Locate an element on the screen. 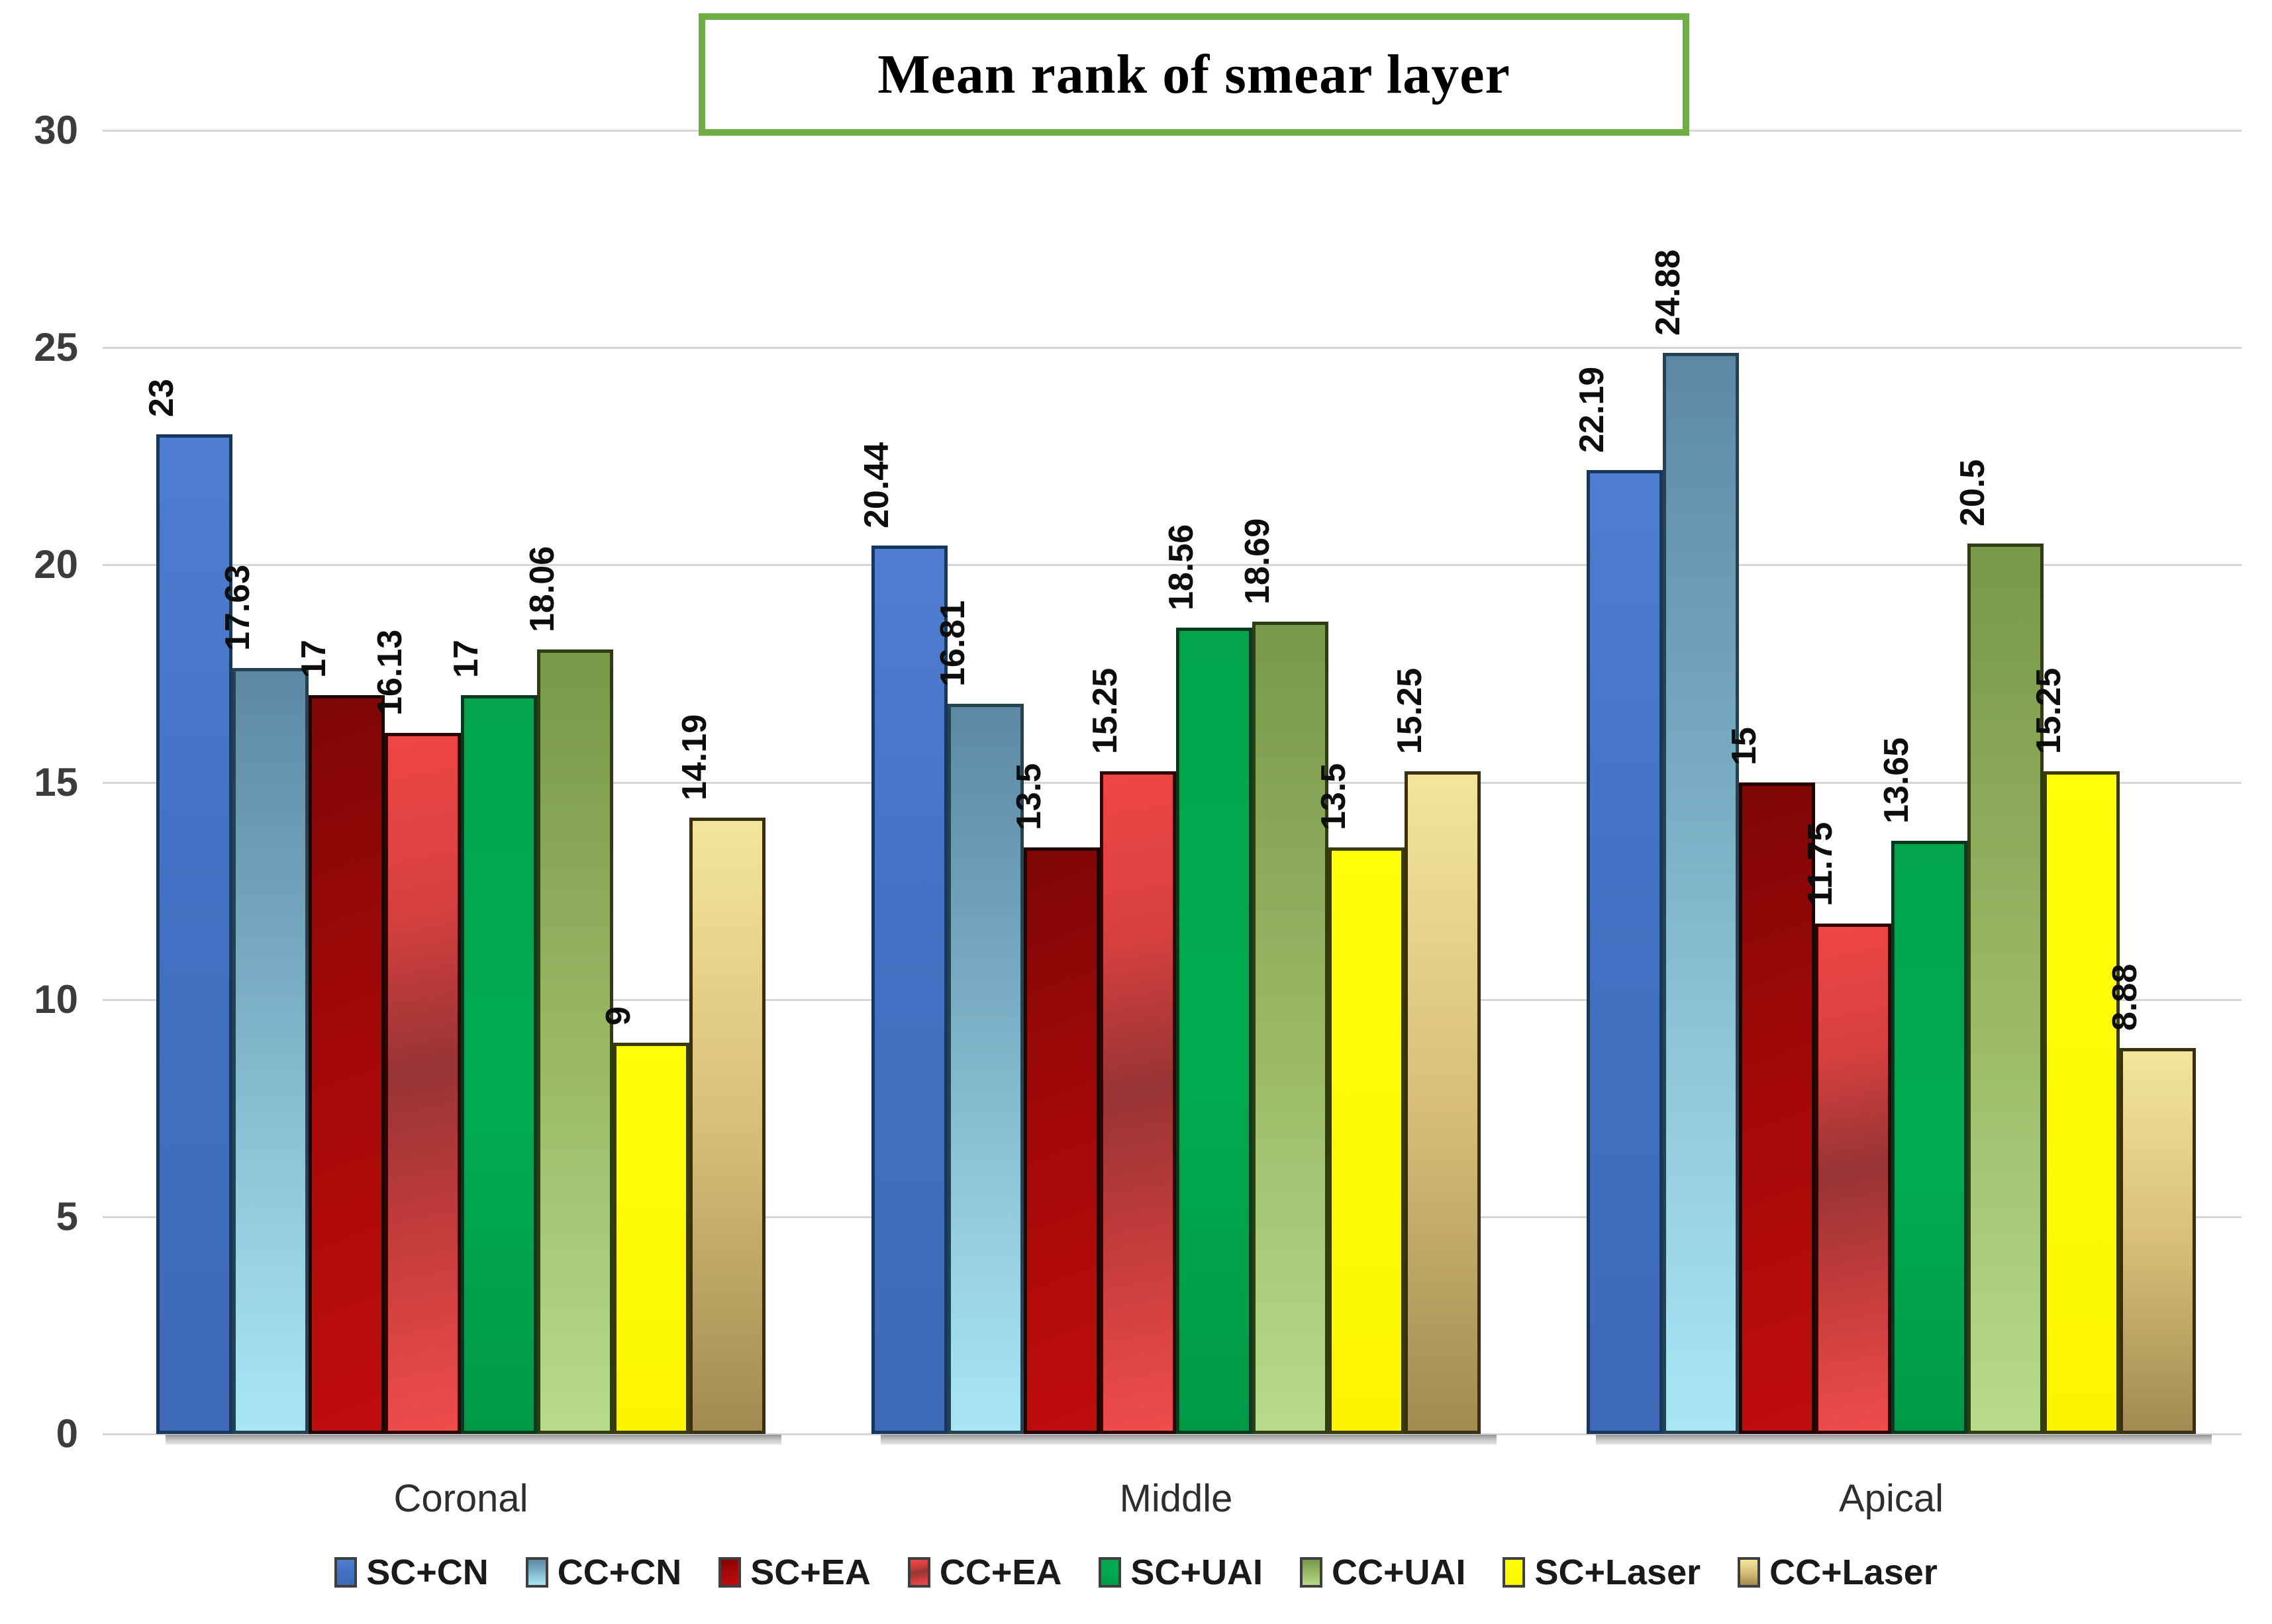 This screenshot has height=1624, width=2272. legend-item-SC+EA: SC+EA is located at coordinates (795, 1572).